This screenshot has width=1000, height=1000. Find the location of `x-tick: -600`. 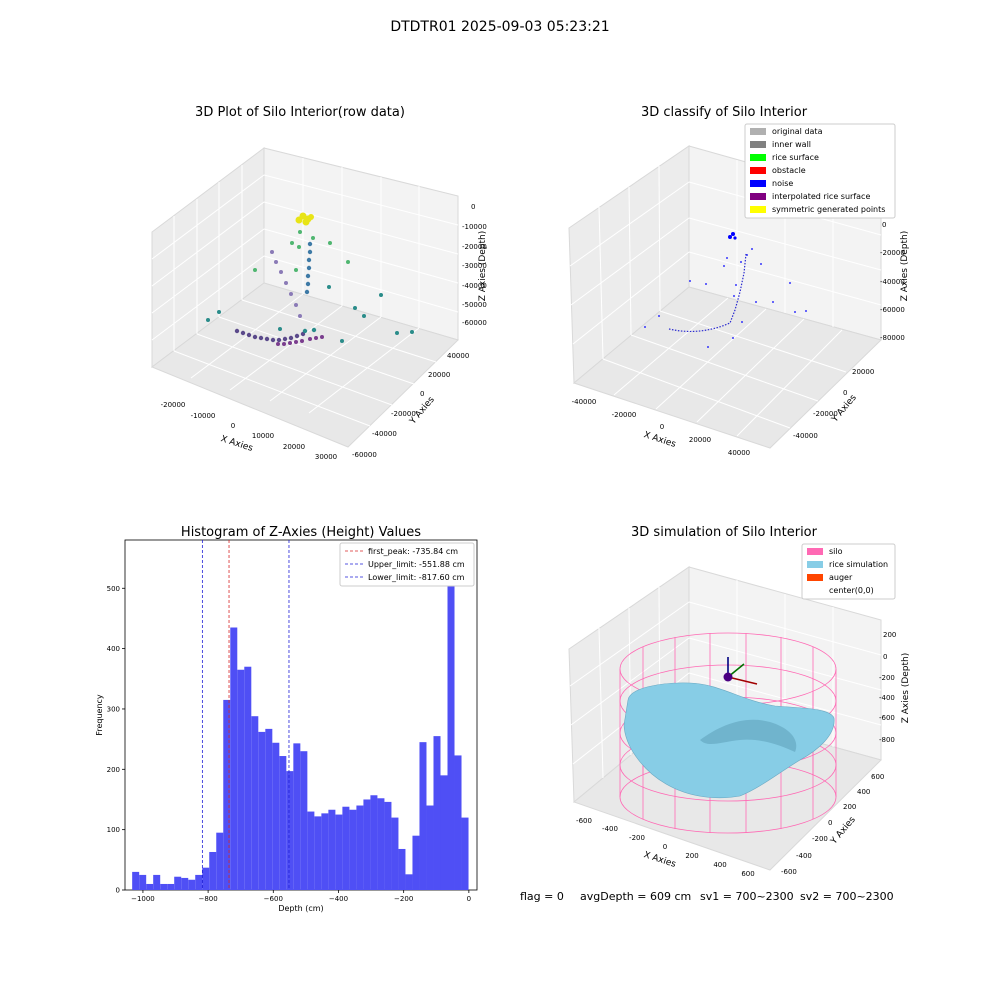

x-tick: -600 is located at coordinates (584, 821).